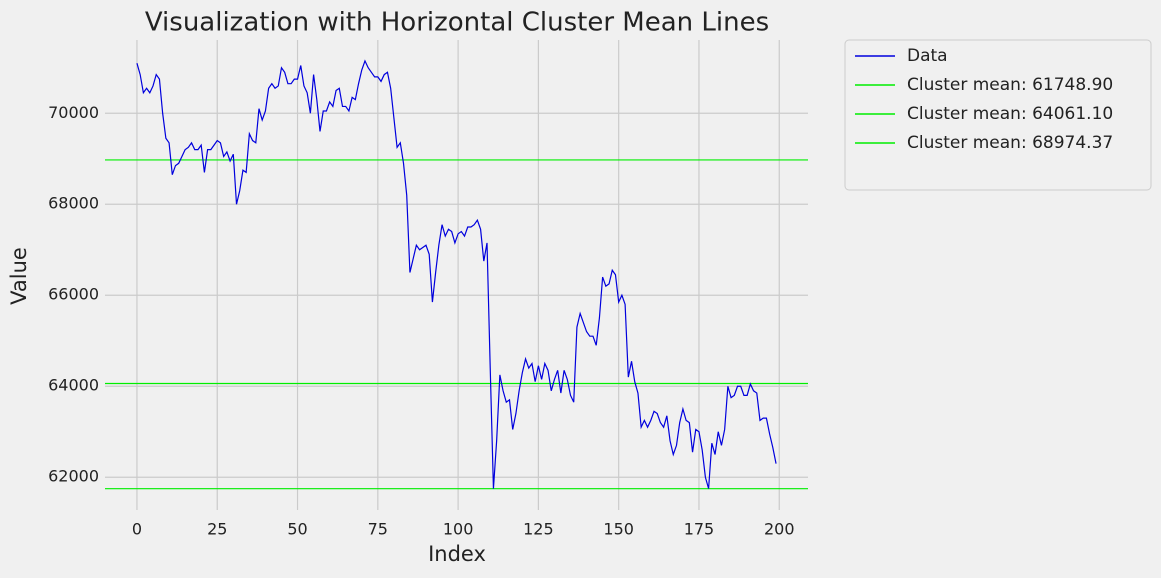 Image resolution: width=1161 pixels, height=578 pixels. I want to click on x-tick-label: 0, so click(137, 529).